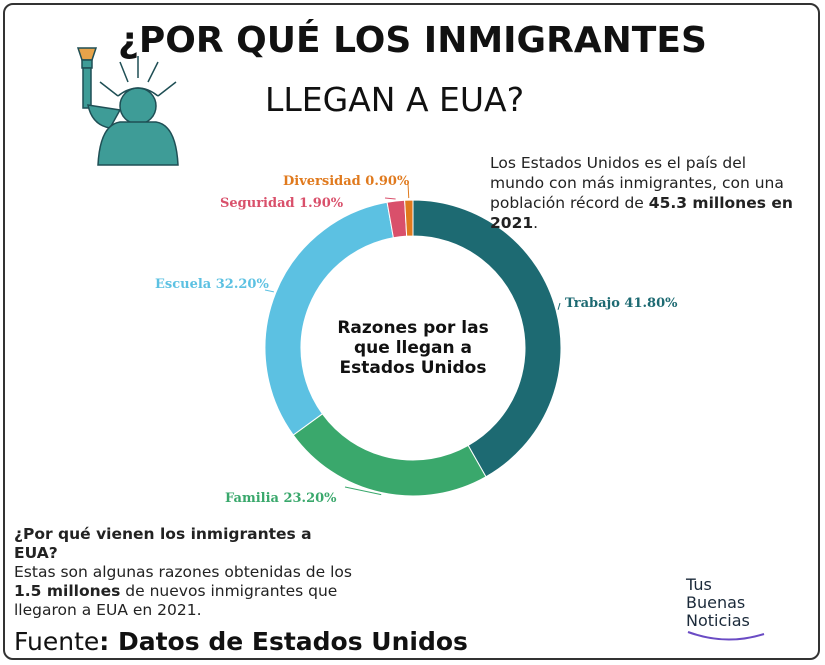 The height and width of the screenshot is (665, 825). I want to click on logo-text: Buenas, so click(716, 602).